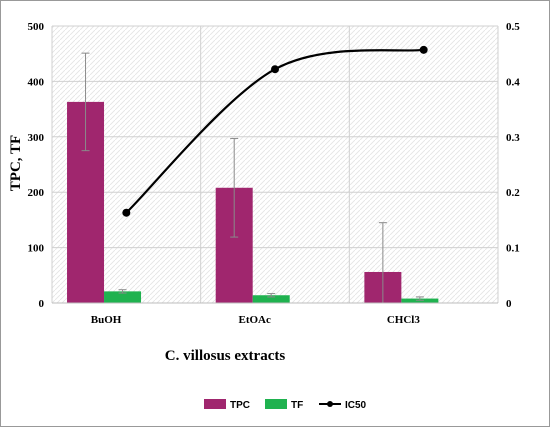  Describe the element at coordinates (356, 405) in the screenshot. I see `legend-label-ic50: IC50` at that location.